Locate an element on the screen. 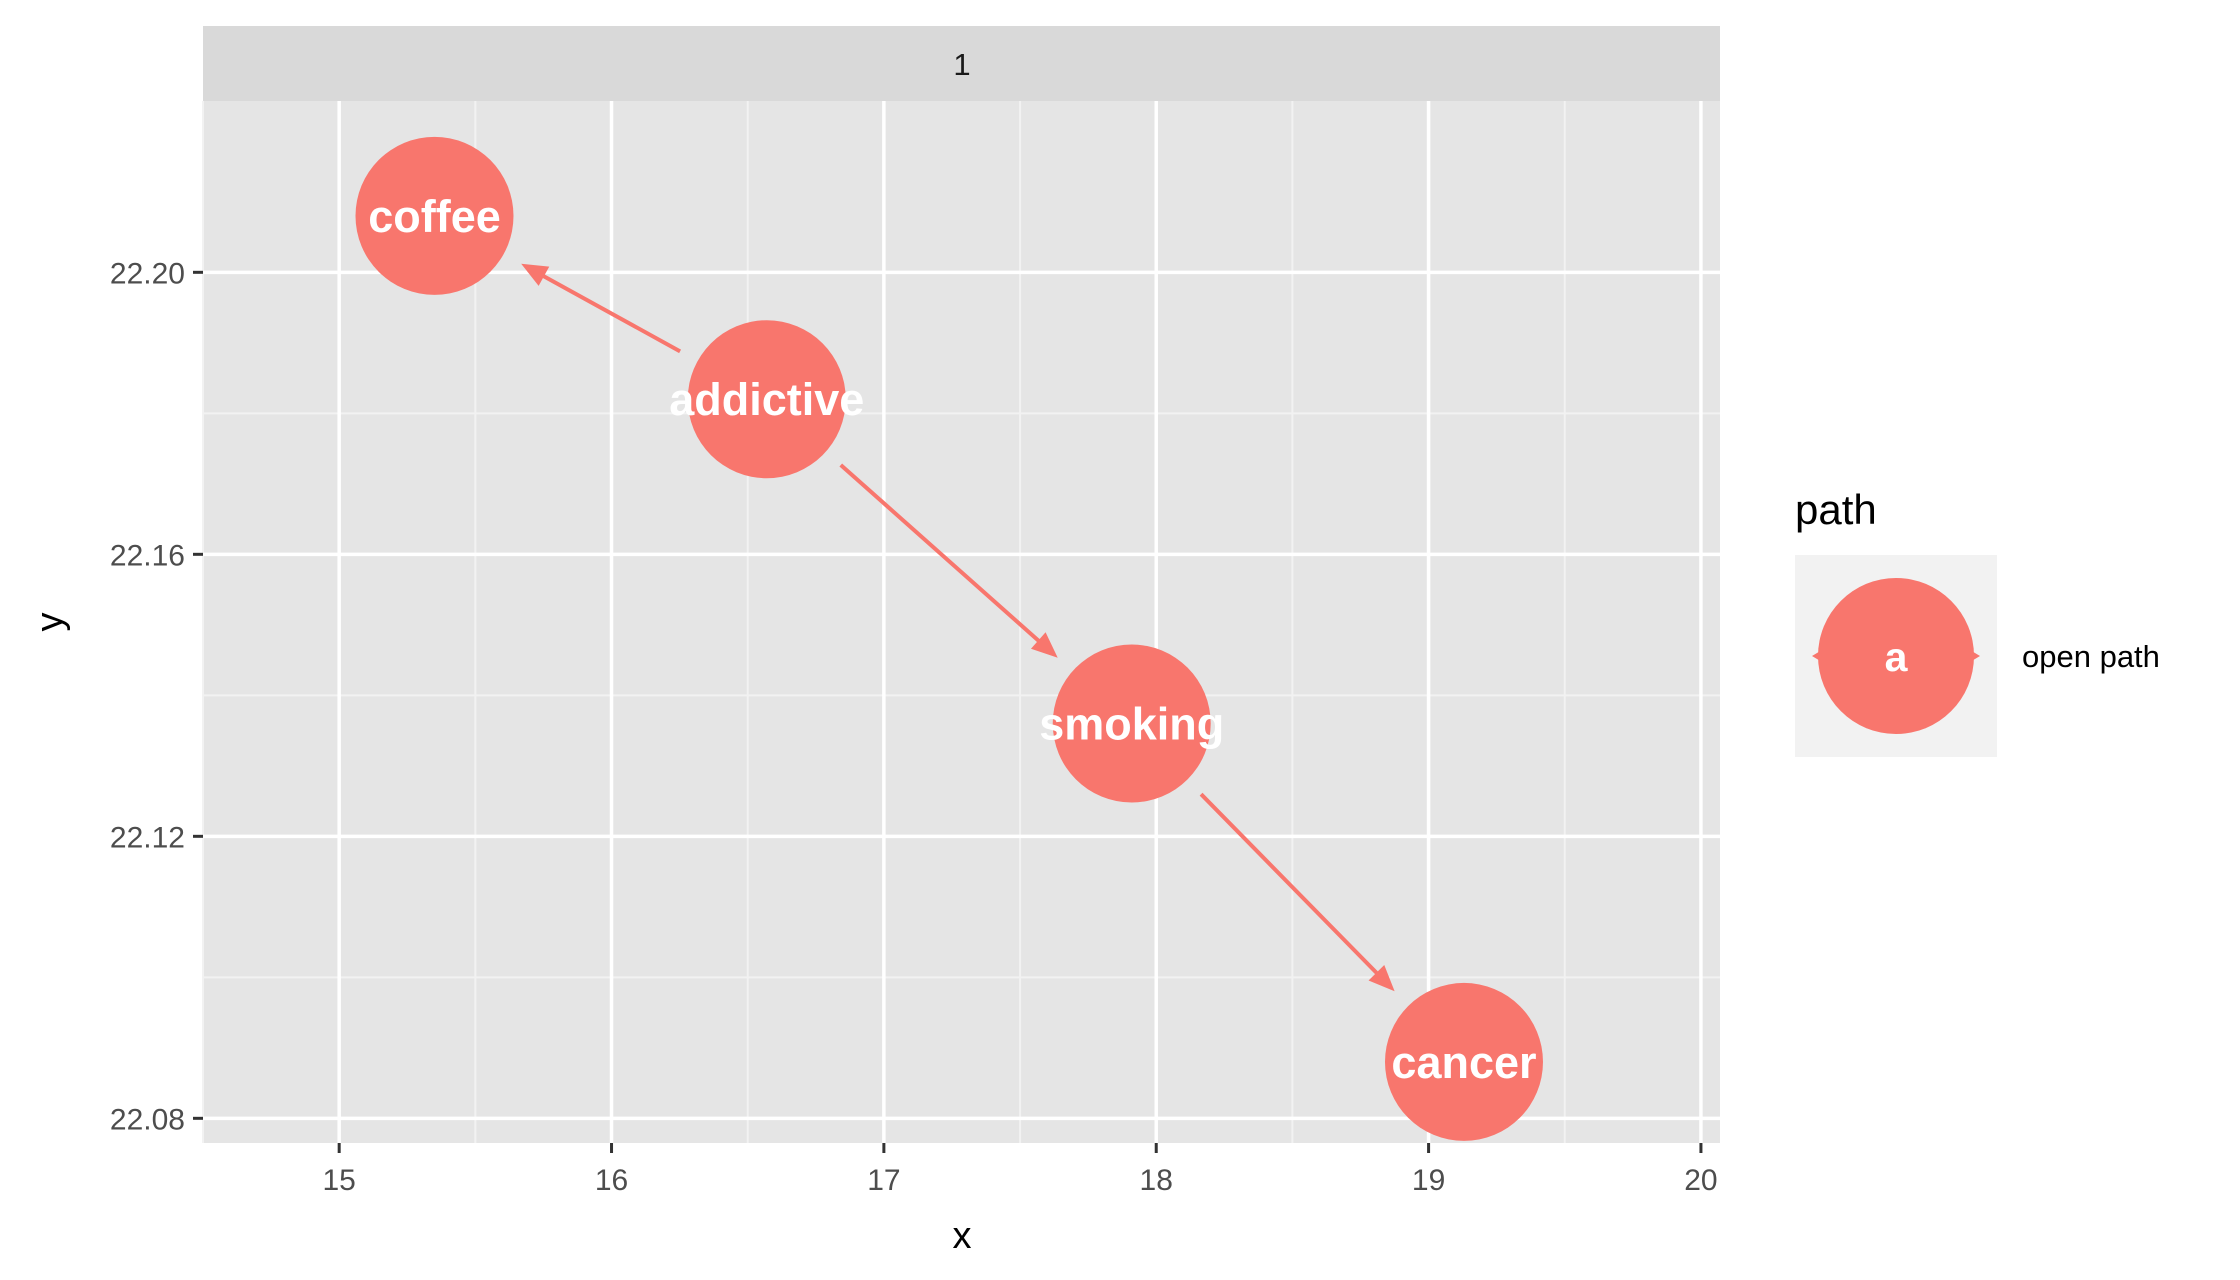 This screenshot has width=2240, height=1280. x-tick-label: 19 is located at coordinates (1428, 1180).